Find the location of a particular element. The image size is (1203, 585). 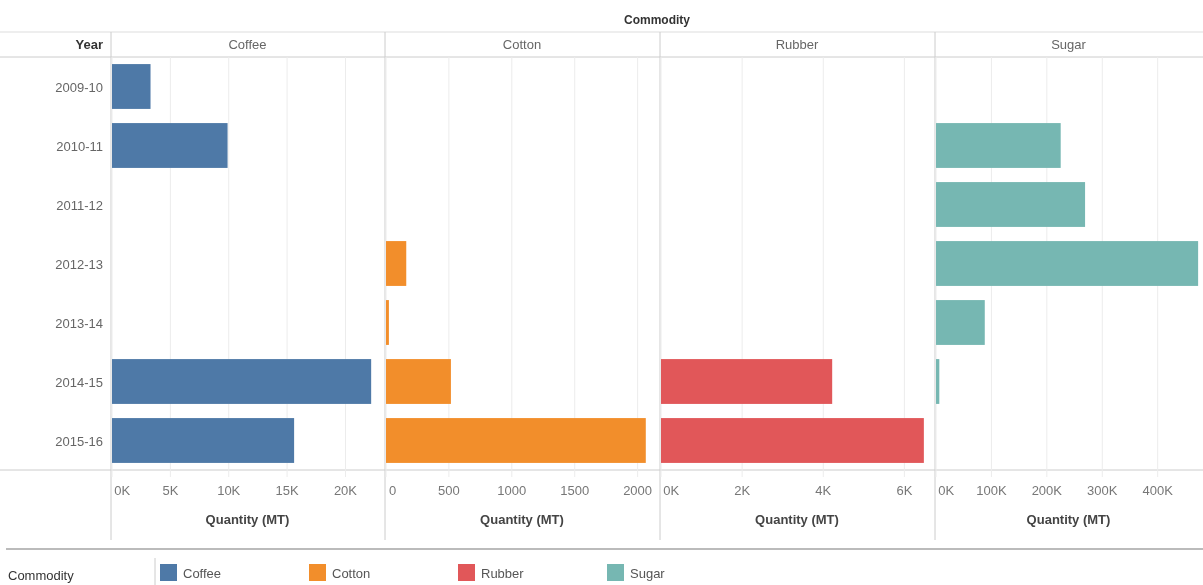

legend-label: Sugar is located at coordinates (648, 573).